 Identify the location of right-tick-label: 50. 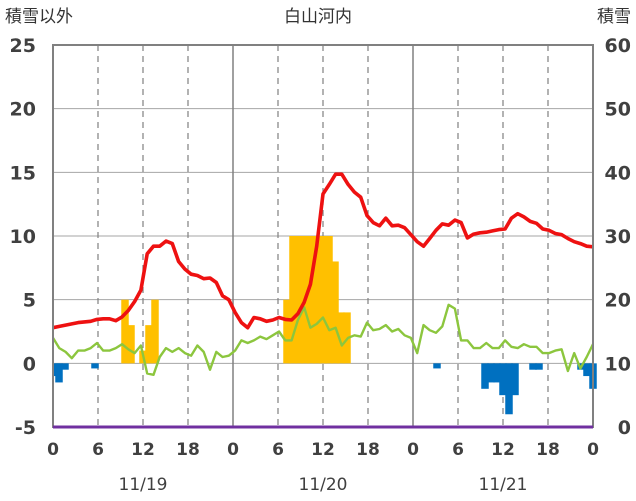
(618, 110).